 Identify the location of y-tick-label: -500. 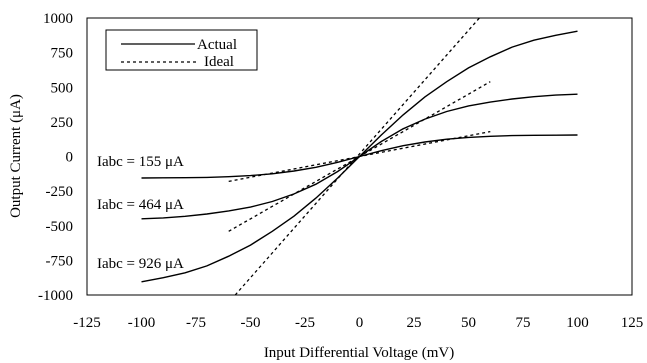
(60, 227).